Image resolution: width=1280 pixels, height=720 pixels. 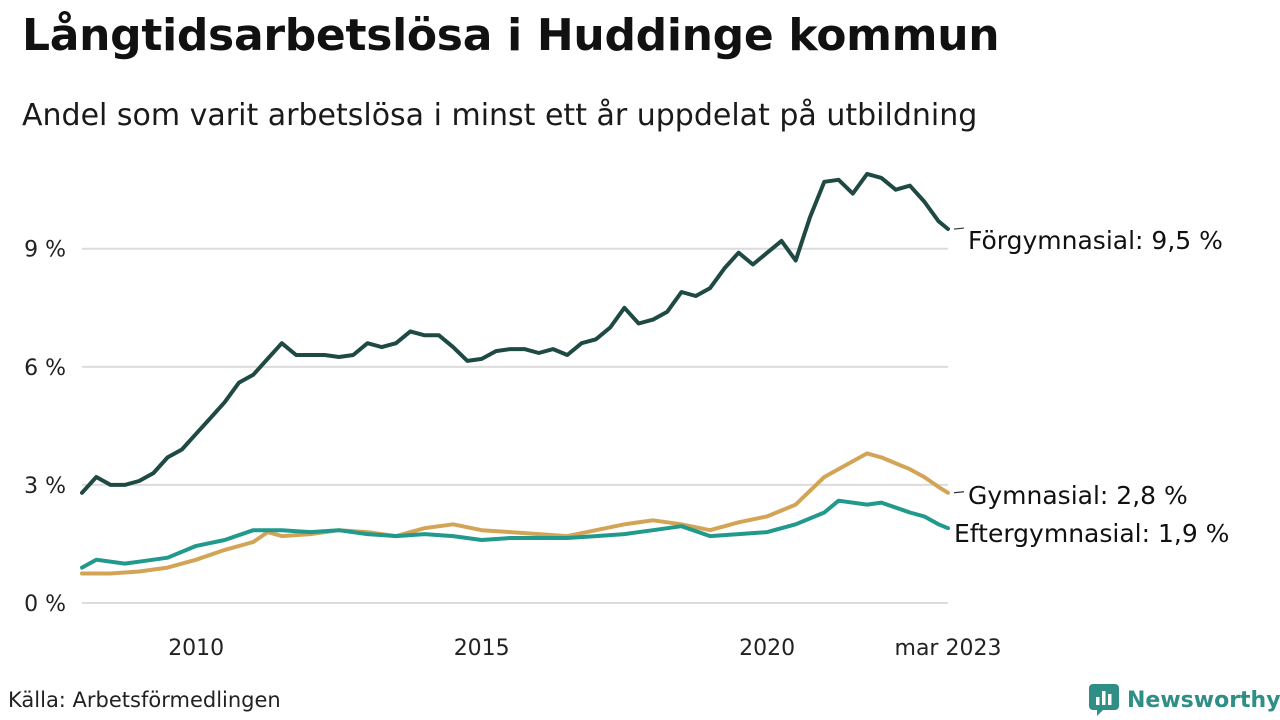 What do you see at coordinates (144, 700) in the screenshot?
I see `source-note: Källa: Arbetsförmedlingen` at bounding box center [144, 700].